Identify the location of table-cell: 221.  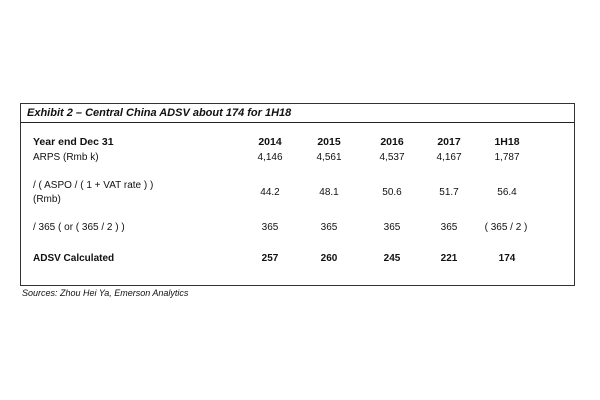
(449, 258).